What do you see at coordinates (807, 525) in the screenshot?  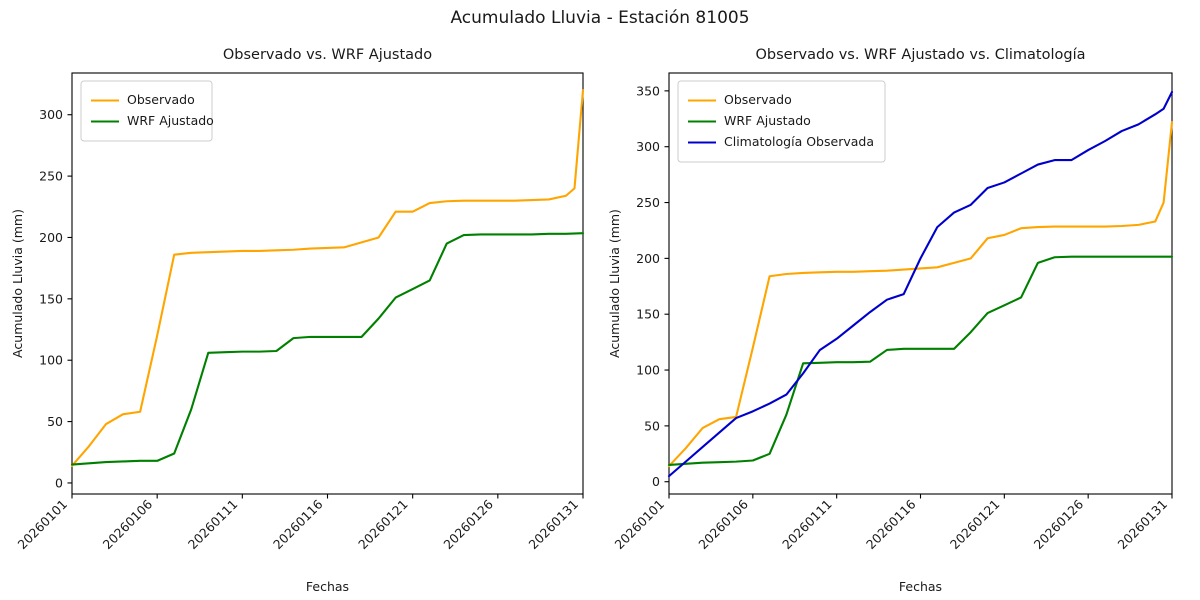 I see `x-tick-label: 20260111` at bounding box center [807, 525].